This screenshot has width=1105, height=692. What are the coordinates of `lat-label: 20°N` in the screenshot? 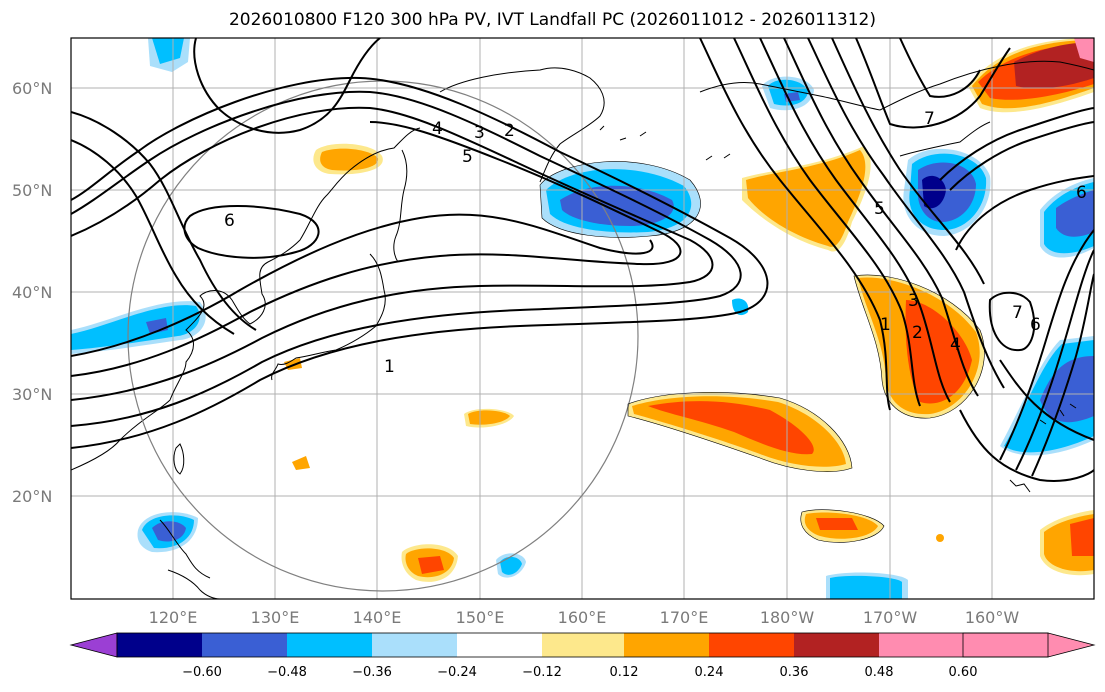 It's located at (32, 496).